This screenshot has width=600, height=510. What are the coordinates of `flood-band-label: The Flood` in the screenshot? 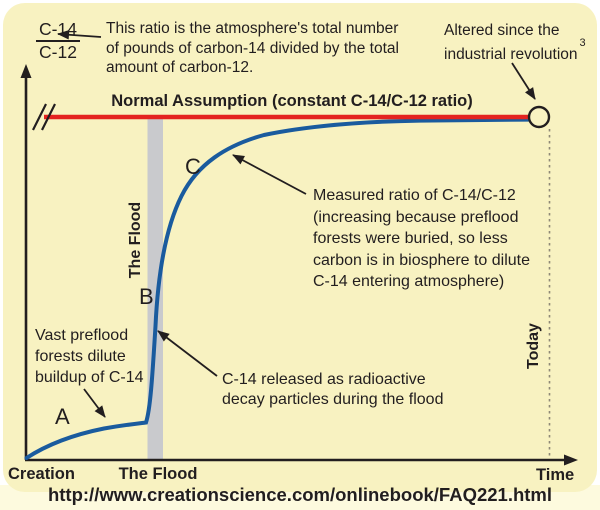 It's located at (135, 240).